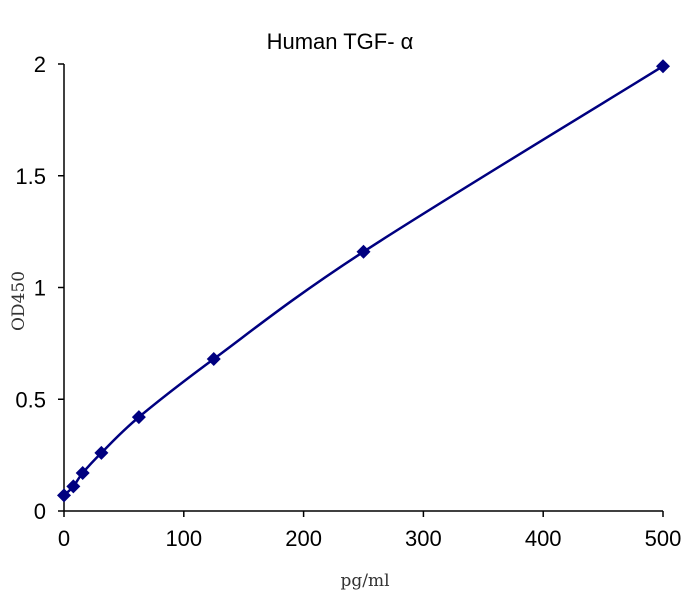 Image resolution: width=685 pixels, height=594 pixels. I want to click on x-tick-label: 300, so click(423, 538).